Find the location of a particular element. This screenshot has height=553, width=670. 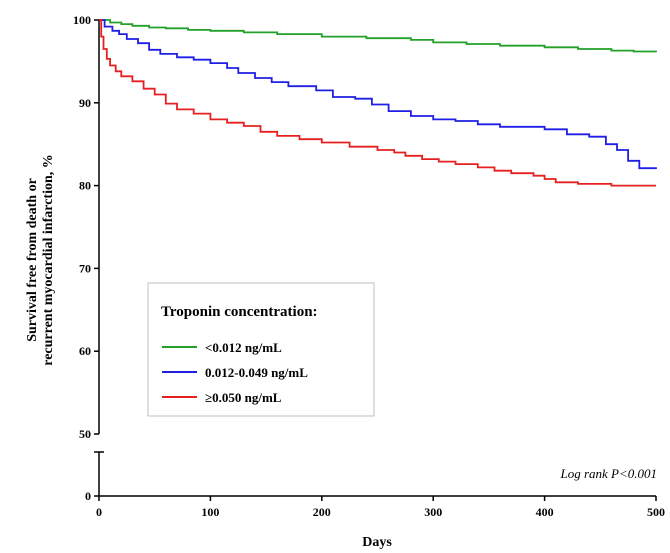

y-tick-label: 100 is located at coordinates (82, 20).